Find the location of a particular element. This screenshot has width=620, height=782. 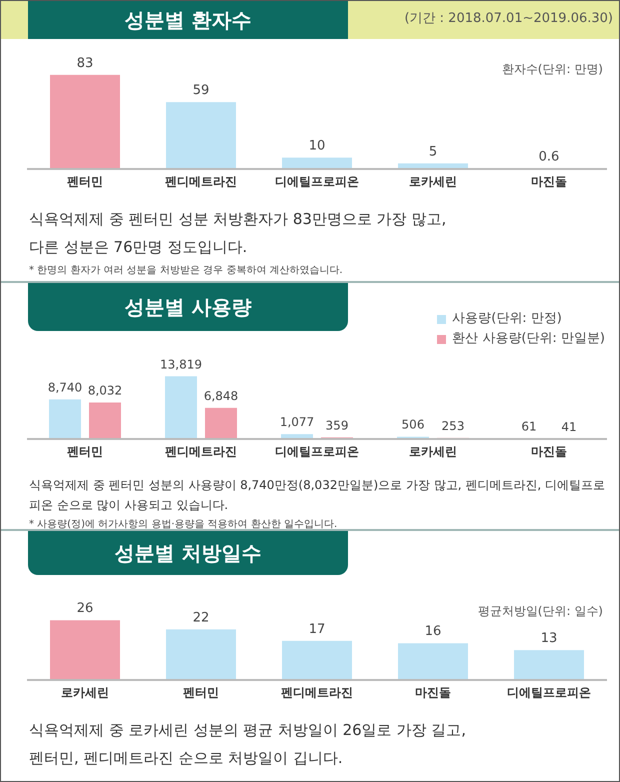

data-label: 83 is located at coordinates (85, 63).